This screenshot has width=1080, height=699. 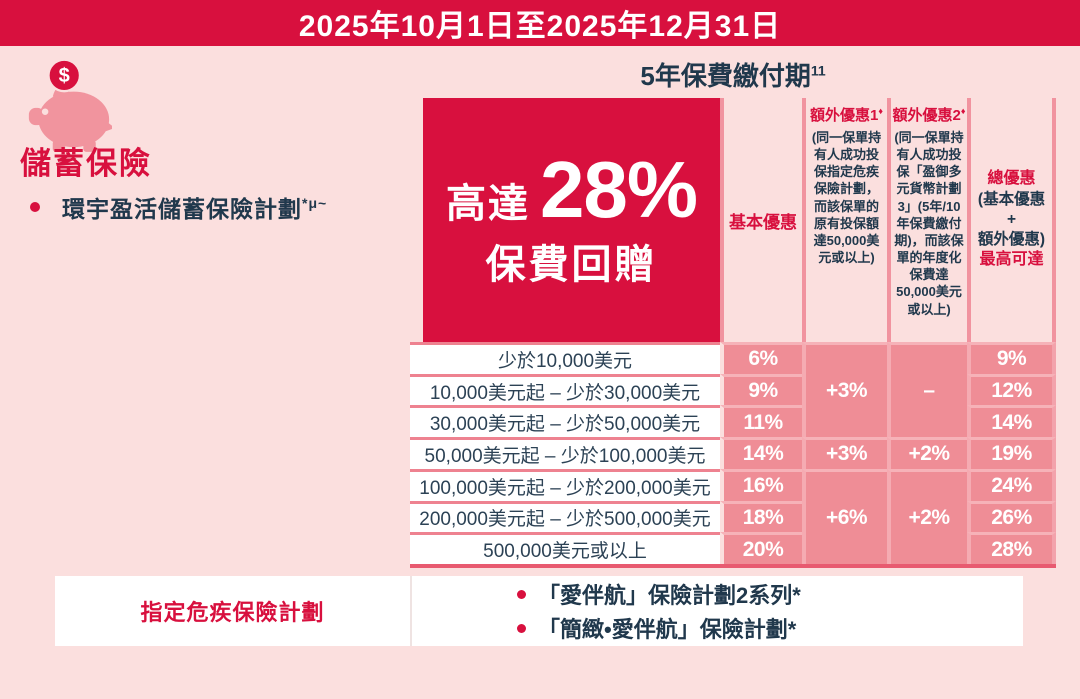 I want to click on hero-prefix: 高達, so click(x=487, y=204).